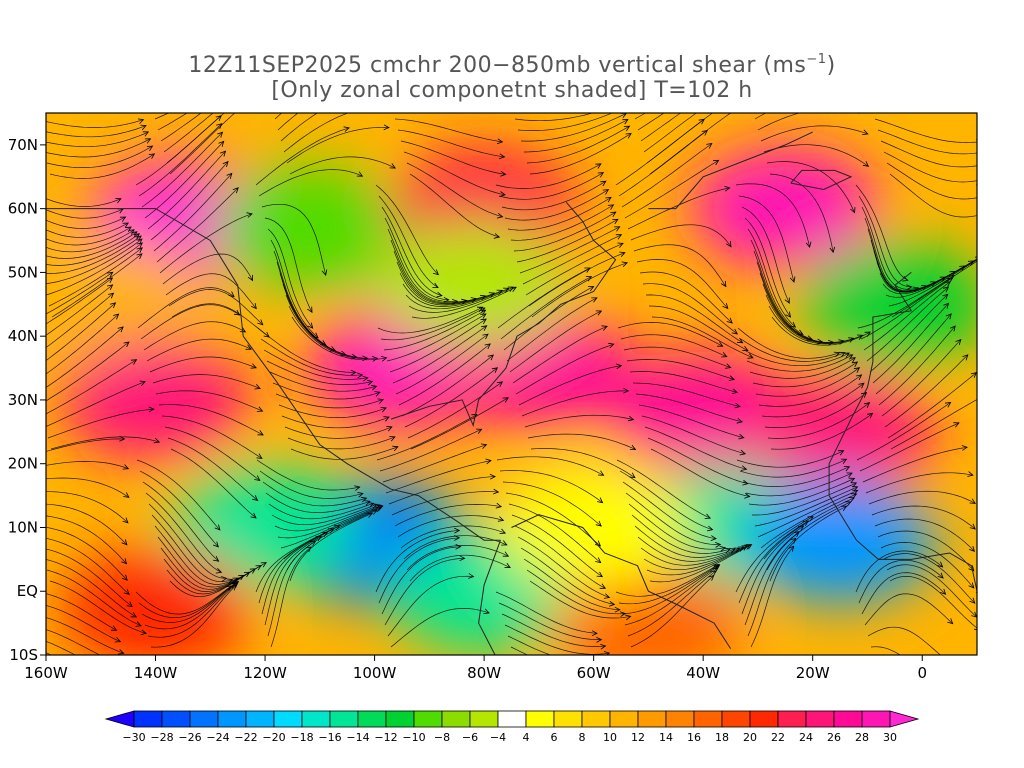  What do you see at coordinates (498, 737) in the screenshot?
I see `colorbar-label: −4` at bounding box center [498, 737].